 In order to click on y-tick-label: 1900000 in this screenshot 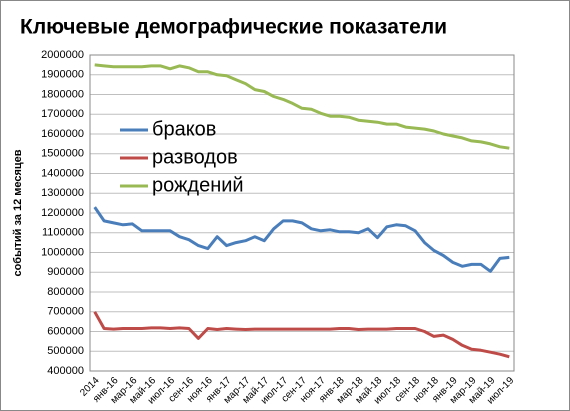, I will do `click(62, 75)`.